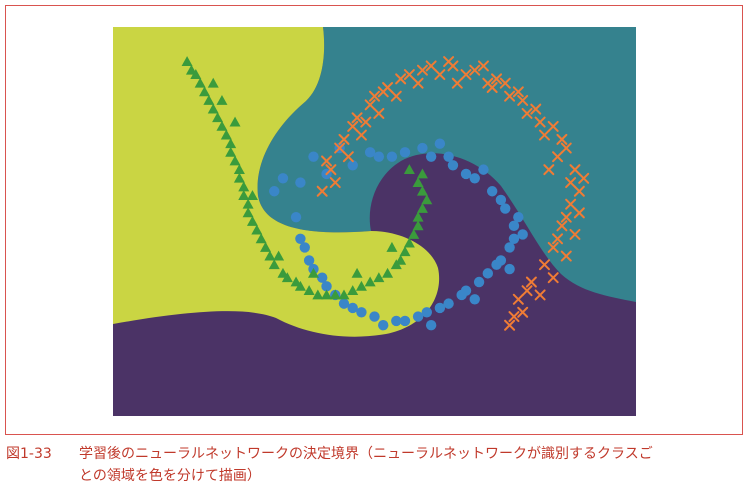  I want to click on caption-text-line2: との領域を色を分けて描画）, so click(170, 476).